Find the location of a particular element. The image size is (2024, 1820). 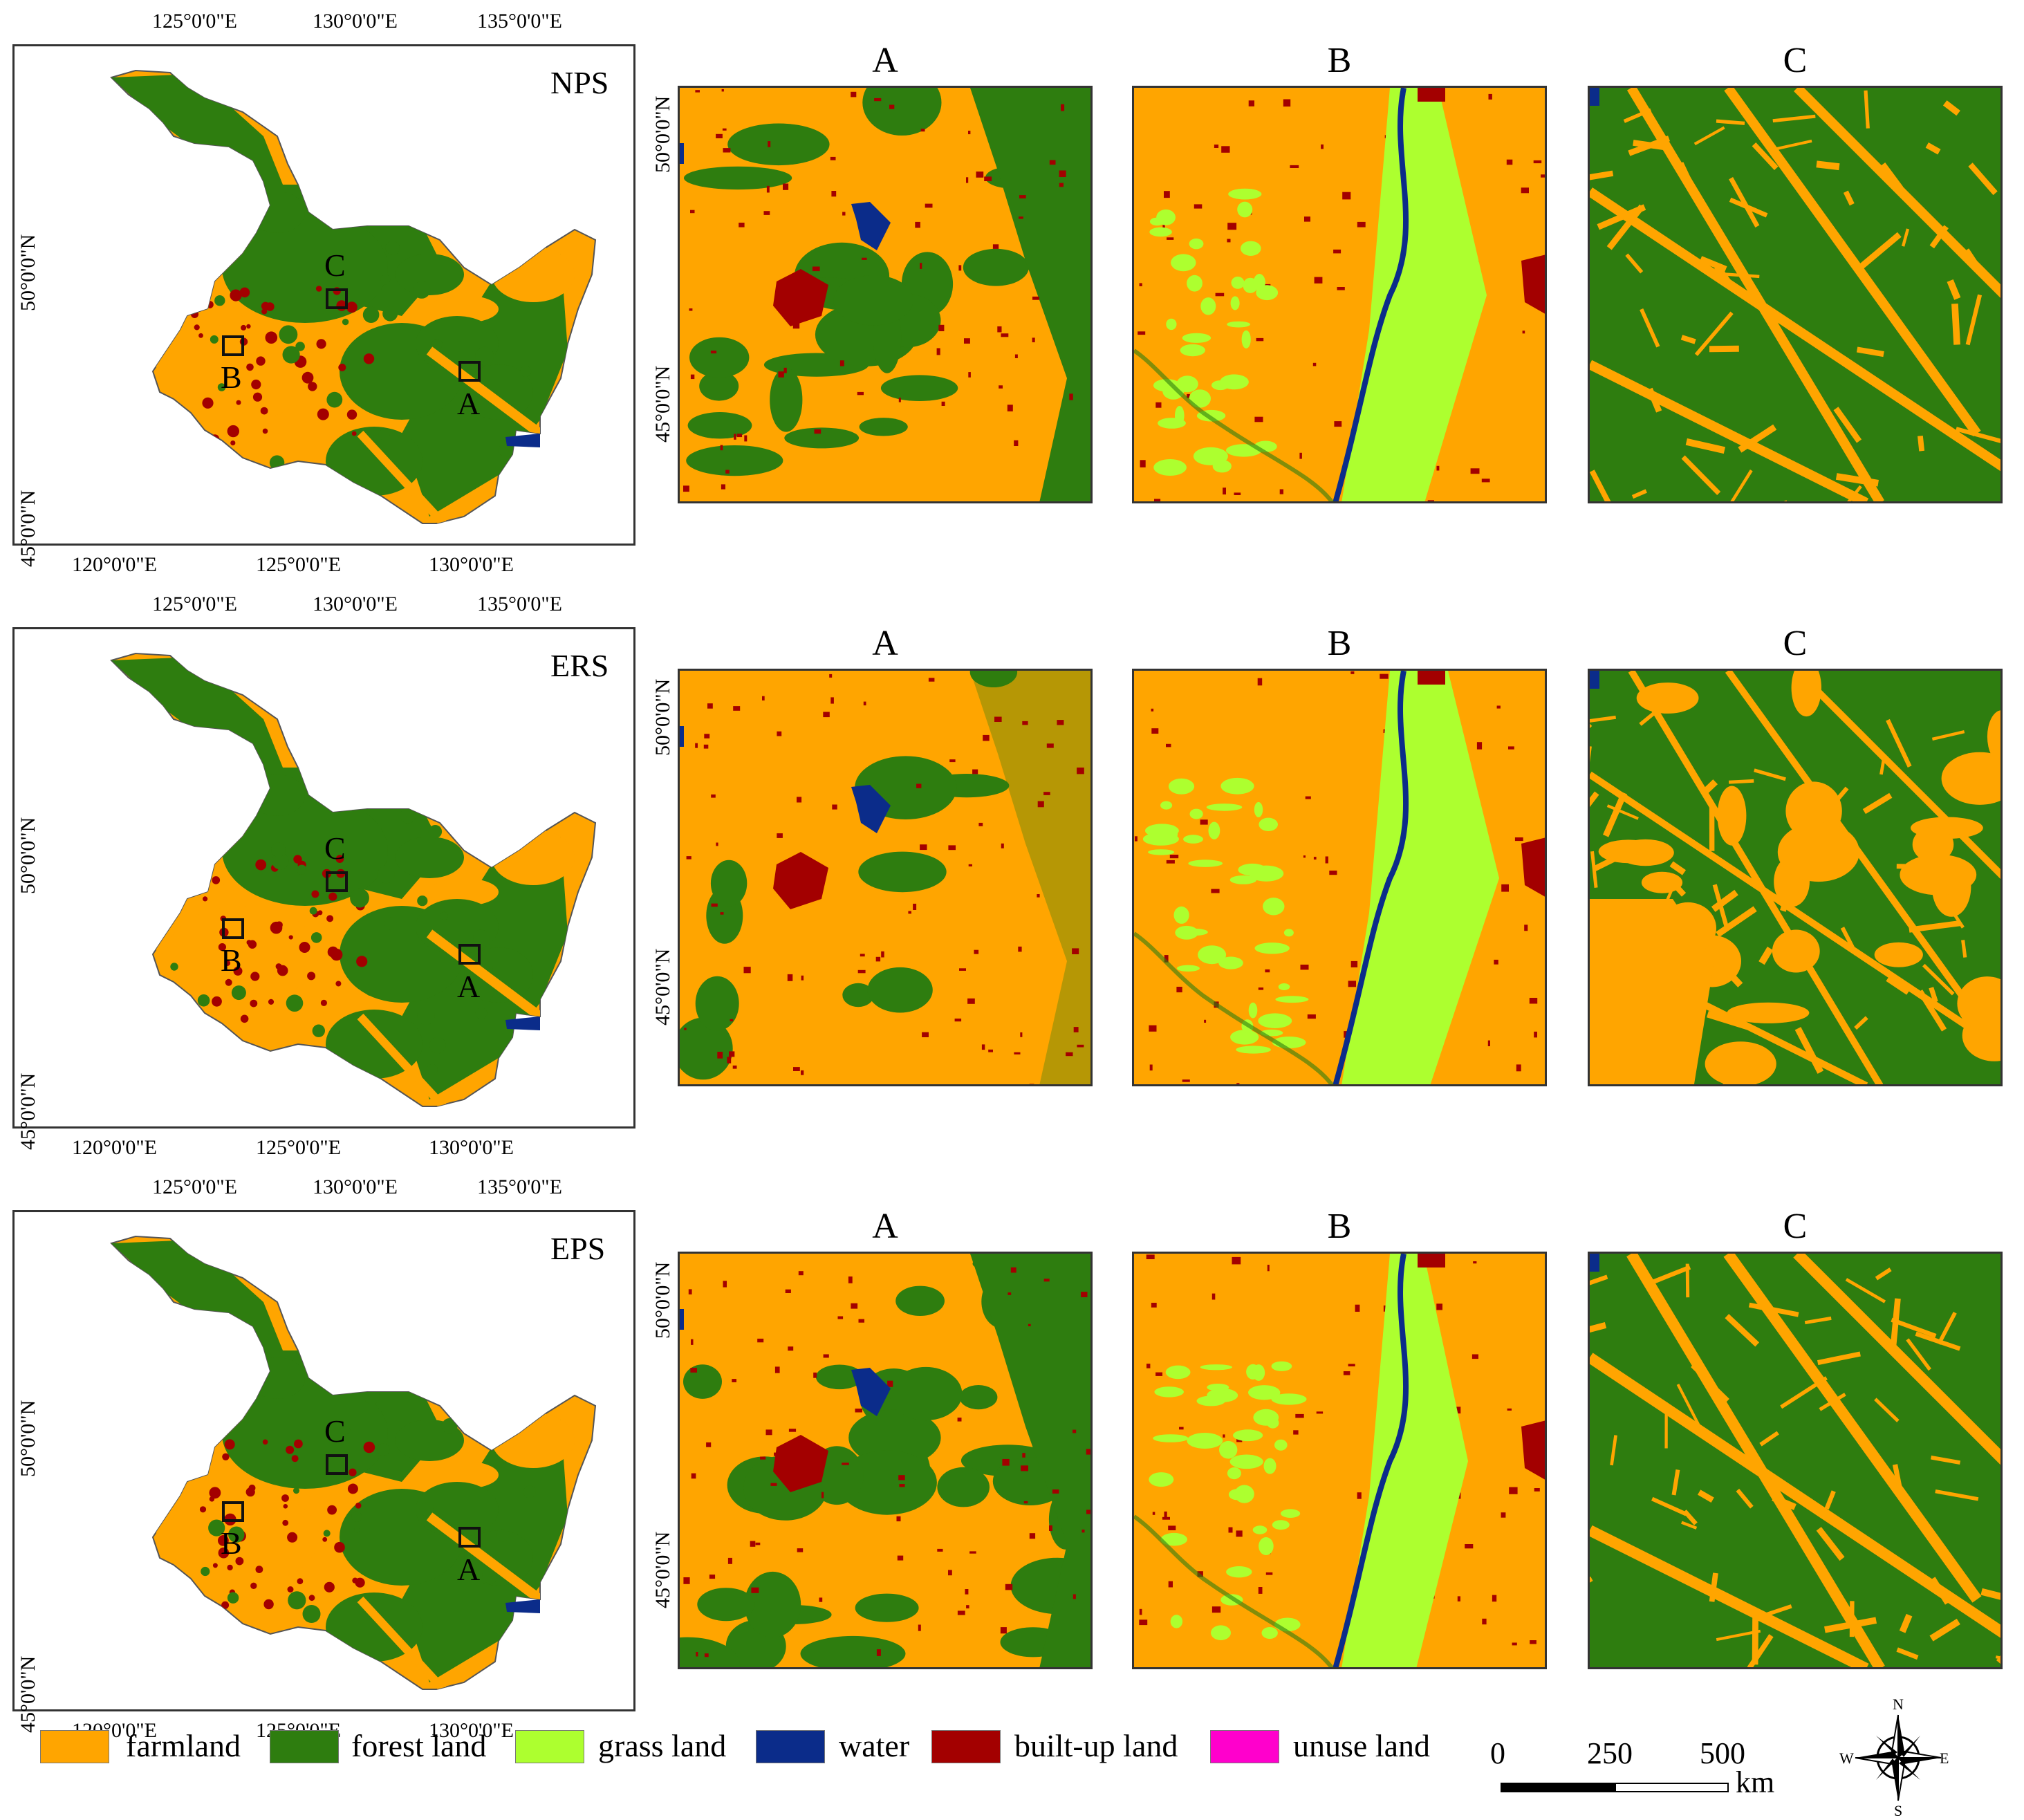

legend-label-built-up-land: built-up land is located at coordinates (1096, 1745).